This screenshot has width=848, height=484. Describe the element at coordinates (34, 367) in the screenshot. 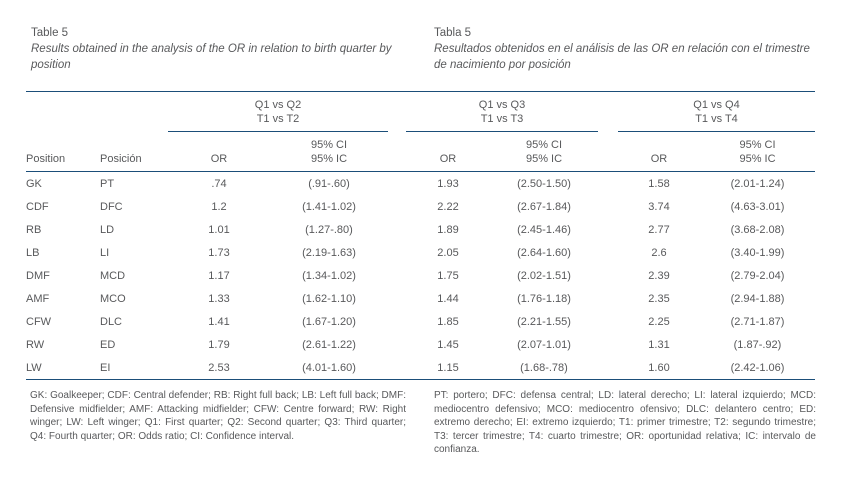

I see `position-en: LW` at that location.